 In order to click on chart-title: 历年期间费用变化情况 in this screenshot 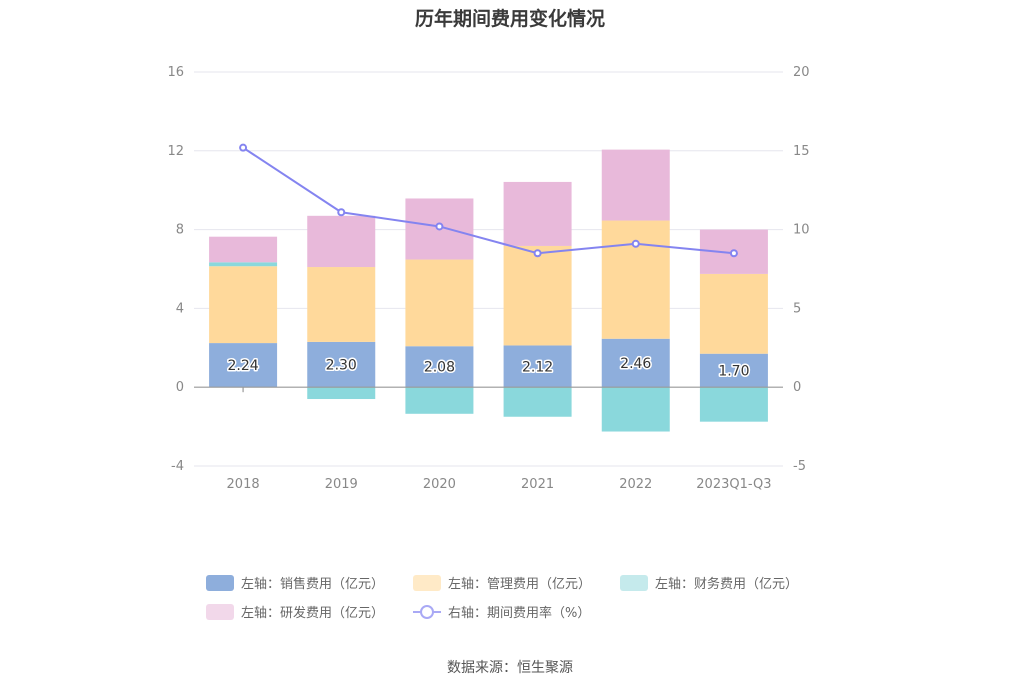, I will do `click(509, 19)`.